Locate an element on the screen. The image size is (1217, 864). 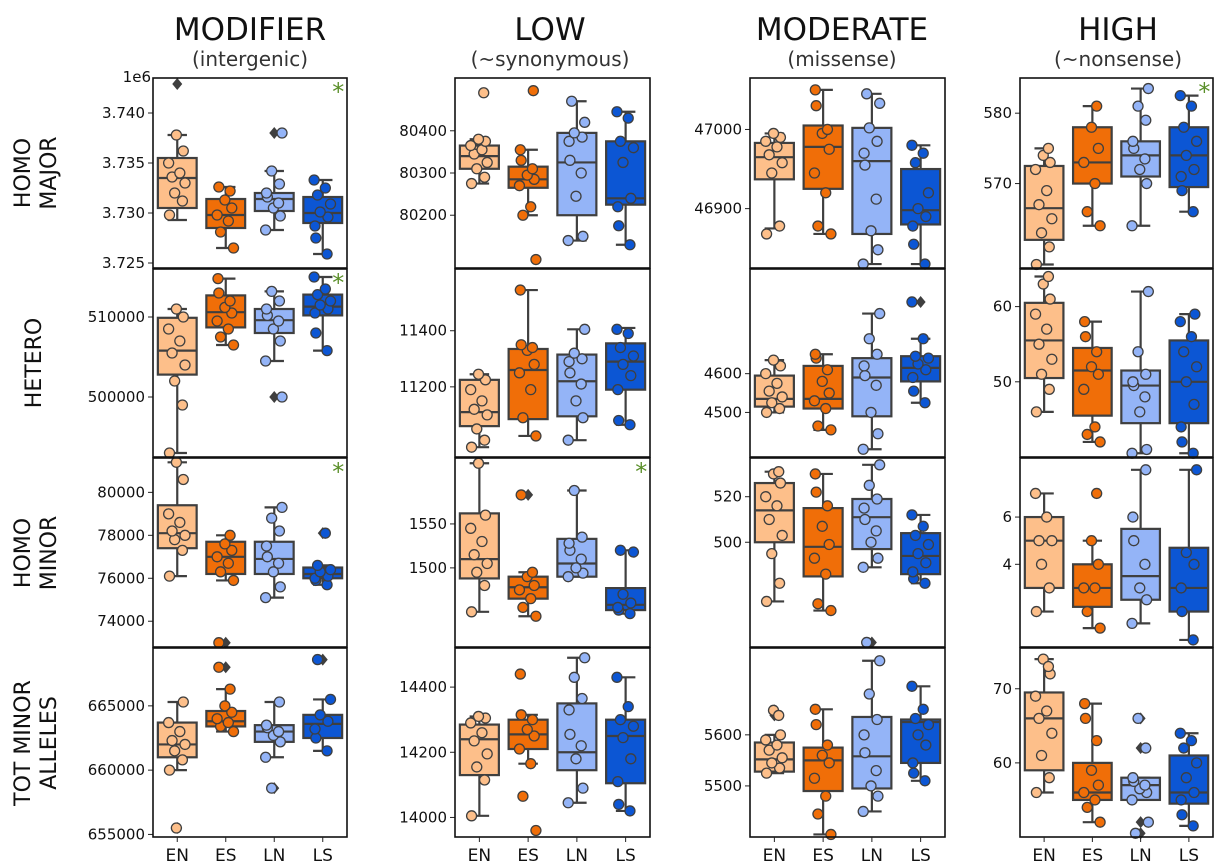
column-title-0: MODIFIER is located at coordinates (250, 30).